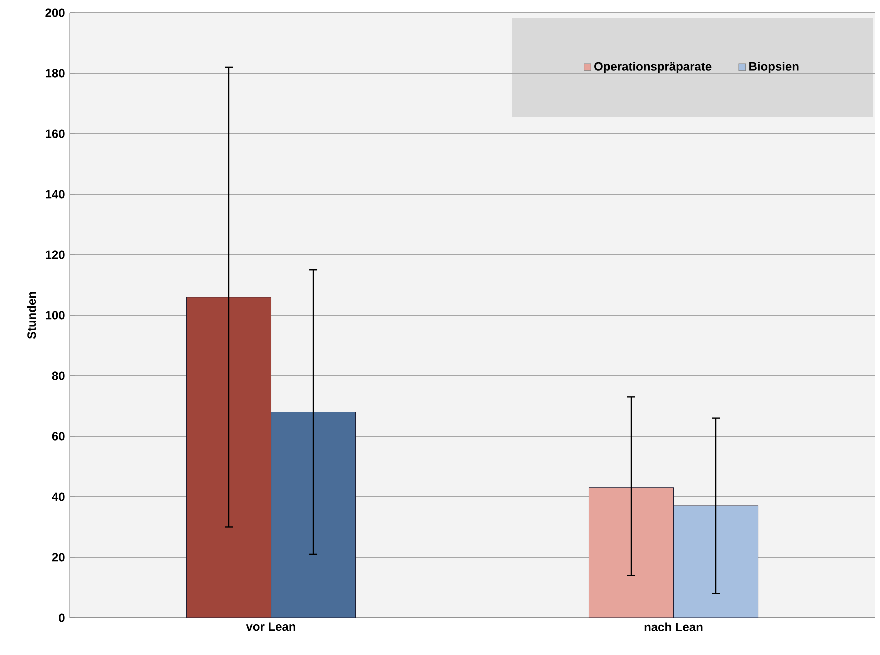 The width and height of the screenshot is (880, 655). I want to click on y-tick-label: 80, so click(58, 376).